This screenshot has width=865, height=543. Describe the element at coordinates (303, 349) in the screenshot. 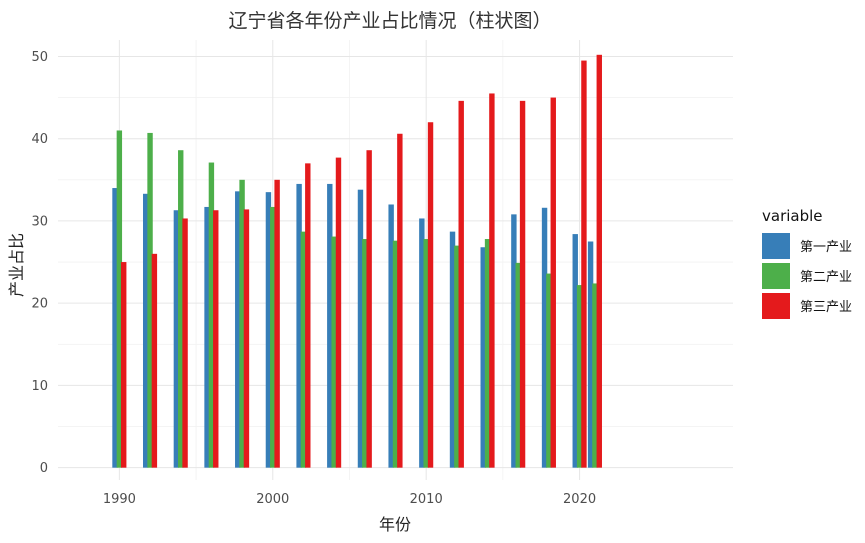

I see `bar-2-2002` at that location.